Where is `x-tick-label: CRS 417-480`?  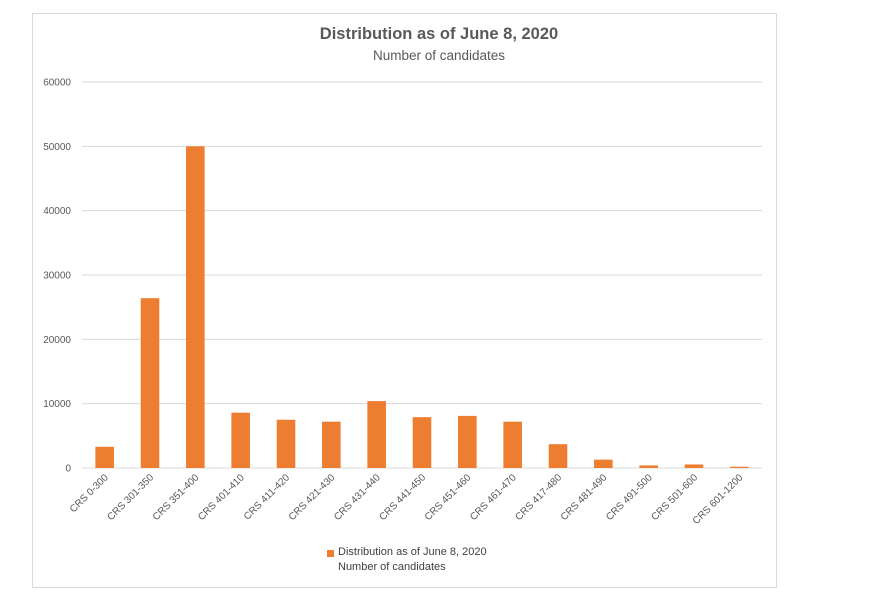 x-tick-label: CRS 417-480 is located at coordinates (538, 497).